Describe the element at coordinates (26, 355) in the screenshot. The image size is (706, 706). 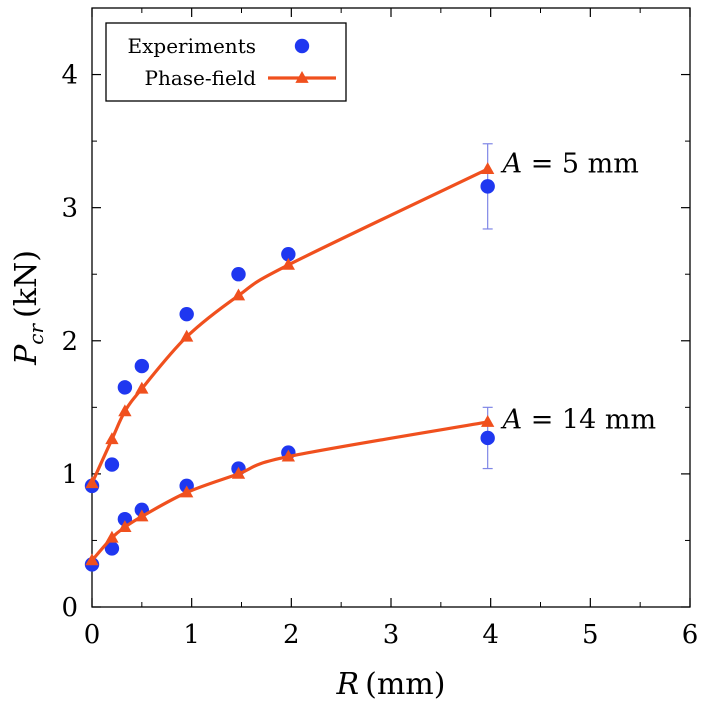
I see `y-axis-var: P` at that location.